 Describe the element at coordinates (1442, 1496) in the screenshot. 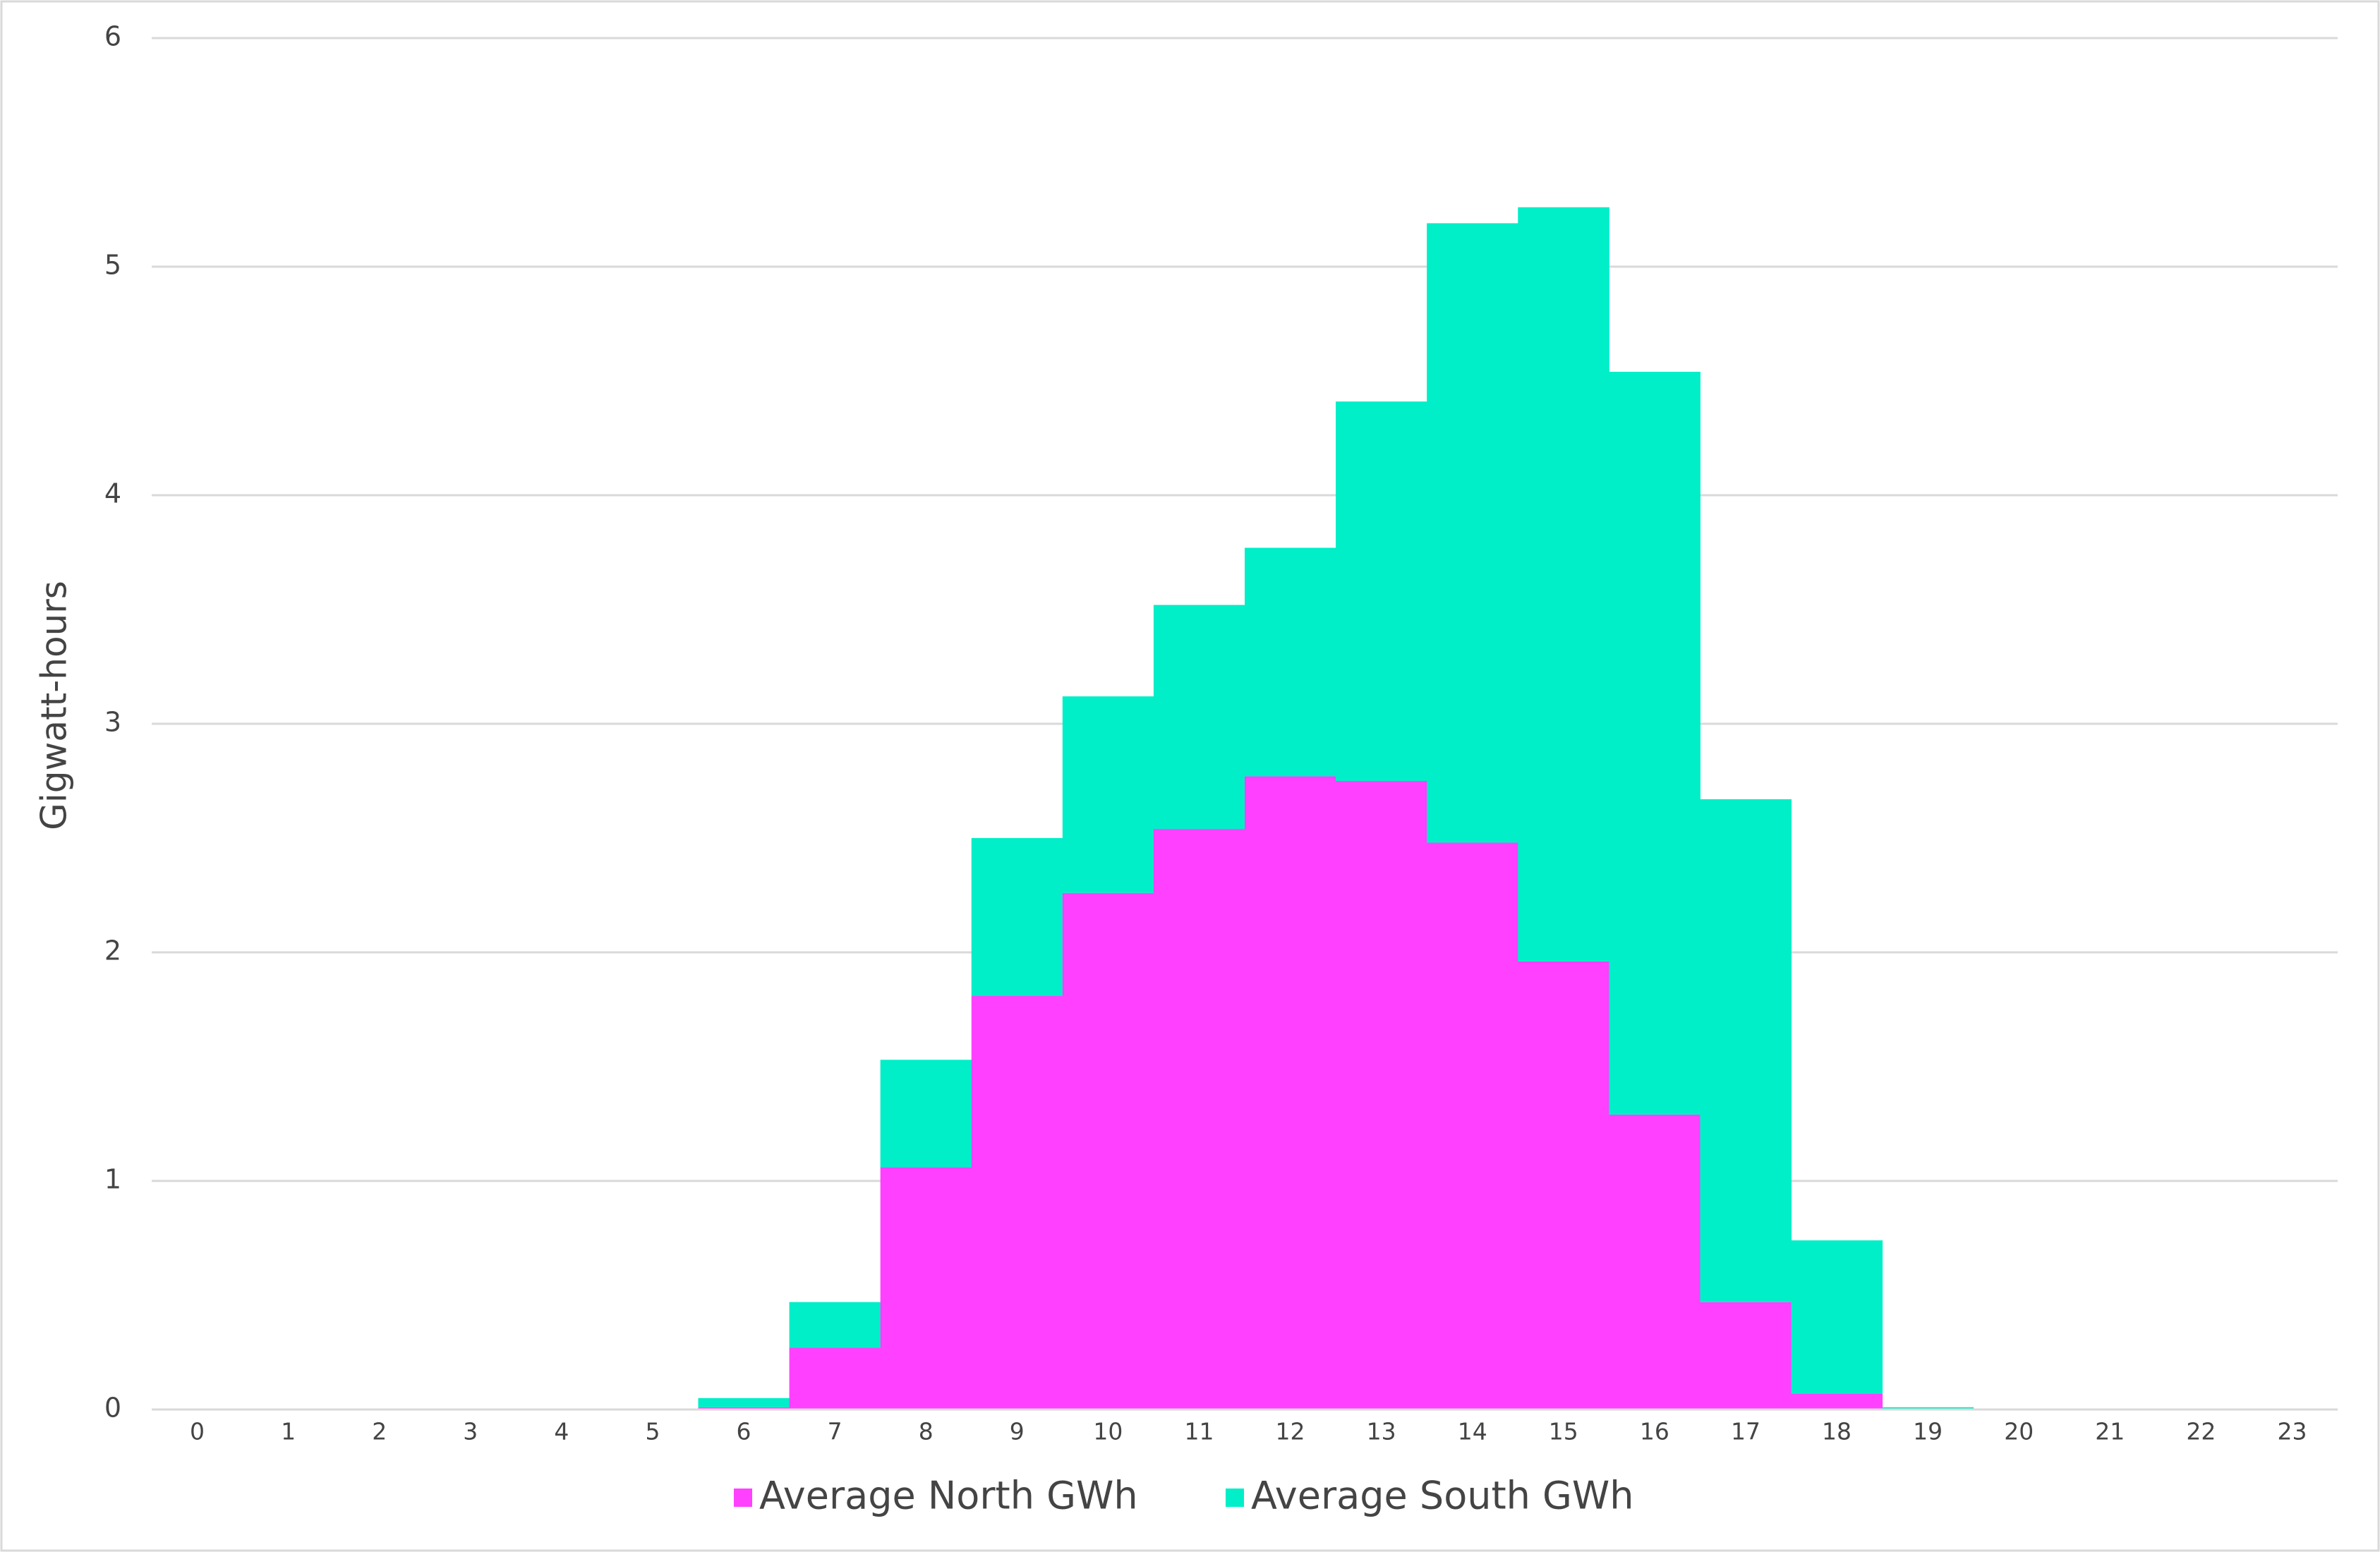

I see `legend-label: Average South GWh` at that location.